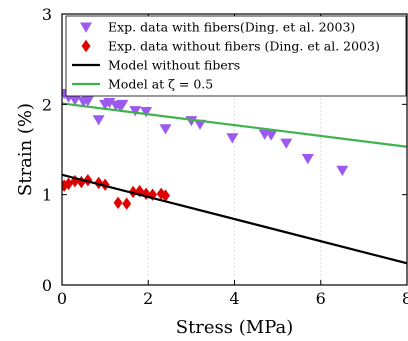 The height and width of the screenshot is (341, 408). Describe the element at coordinates (148, 298) in the screenshot. I see `x-tick-label: 2` at that location.